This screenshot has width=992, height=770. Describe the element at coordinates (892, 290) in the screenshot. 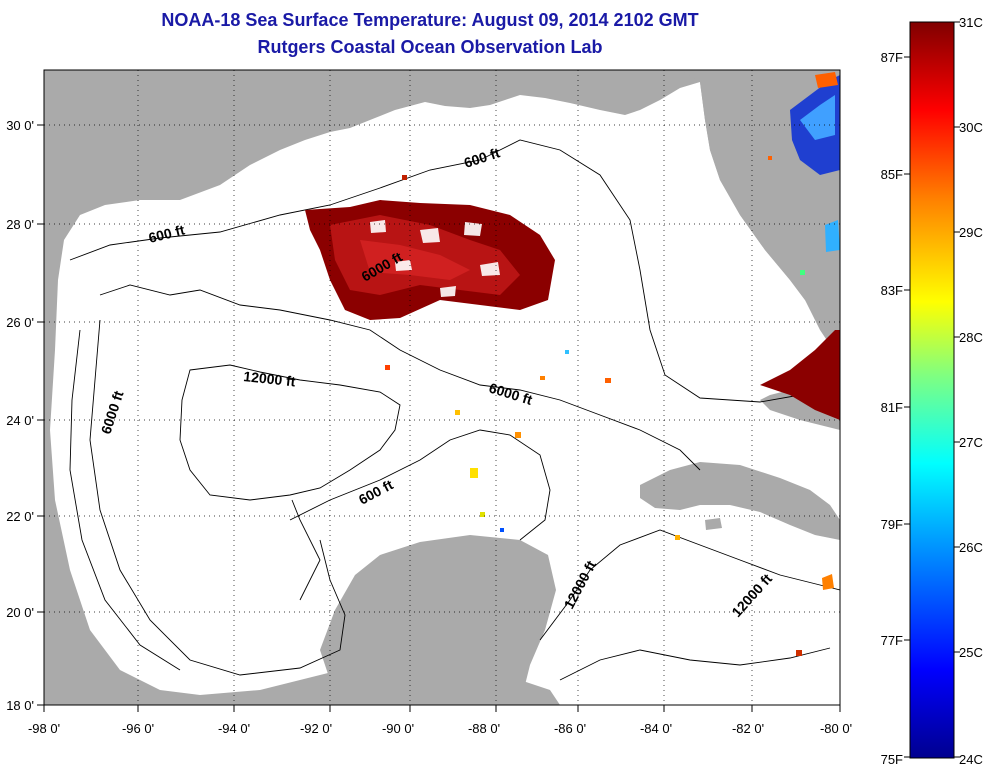

I see `colorbar-fahrenheit-label: 83F` at that location.